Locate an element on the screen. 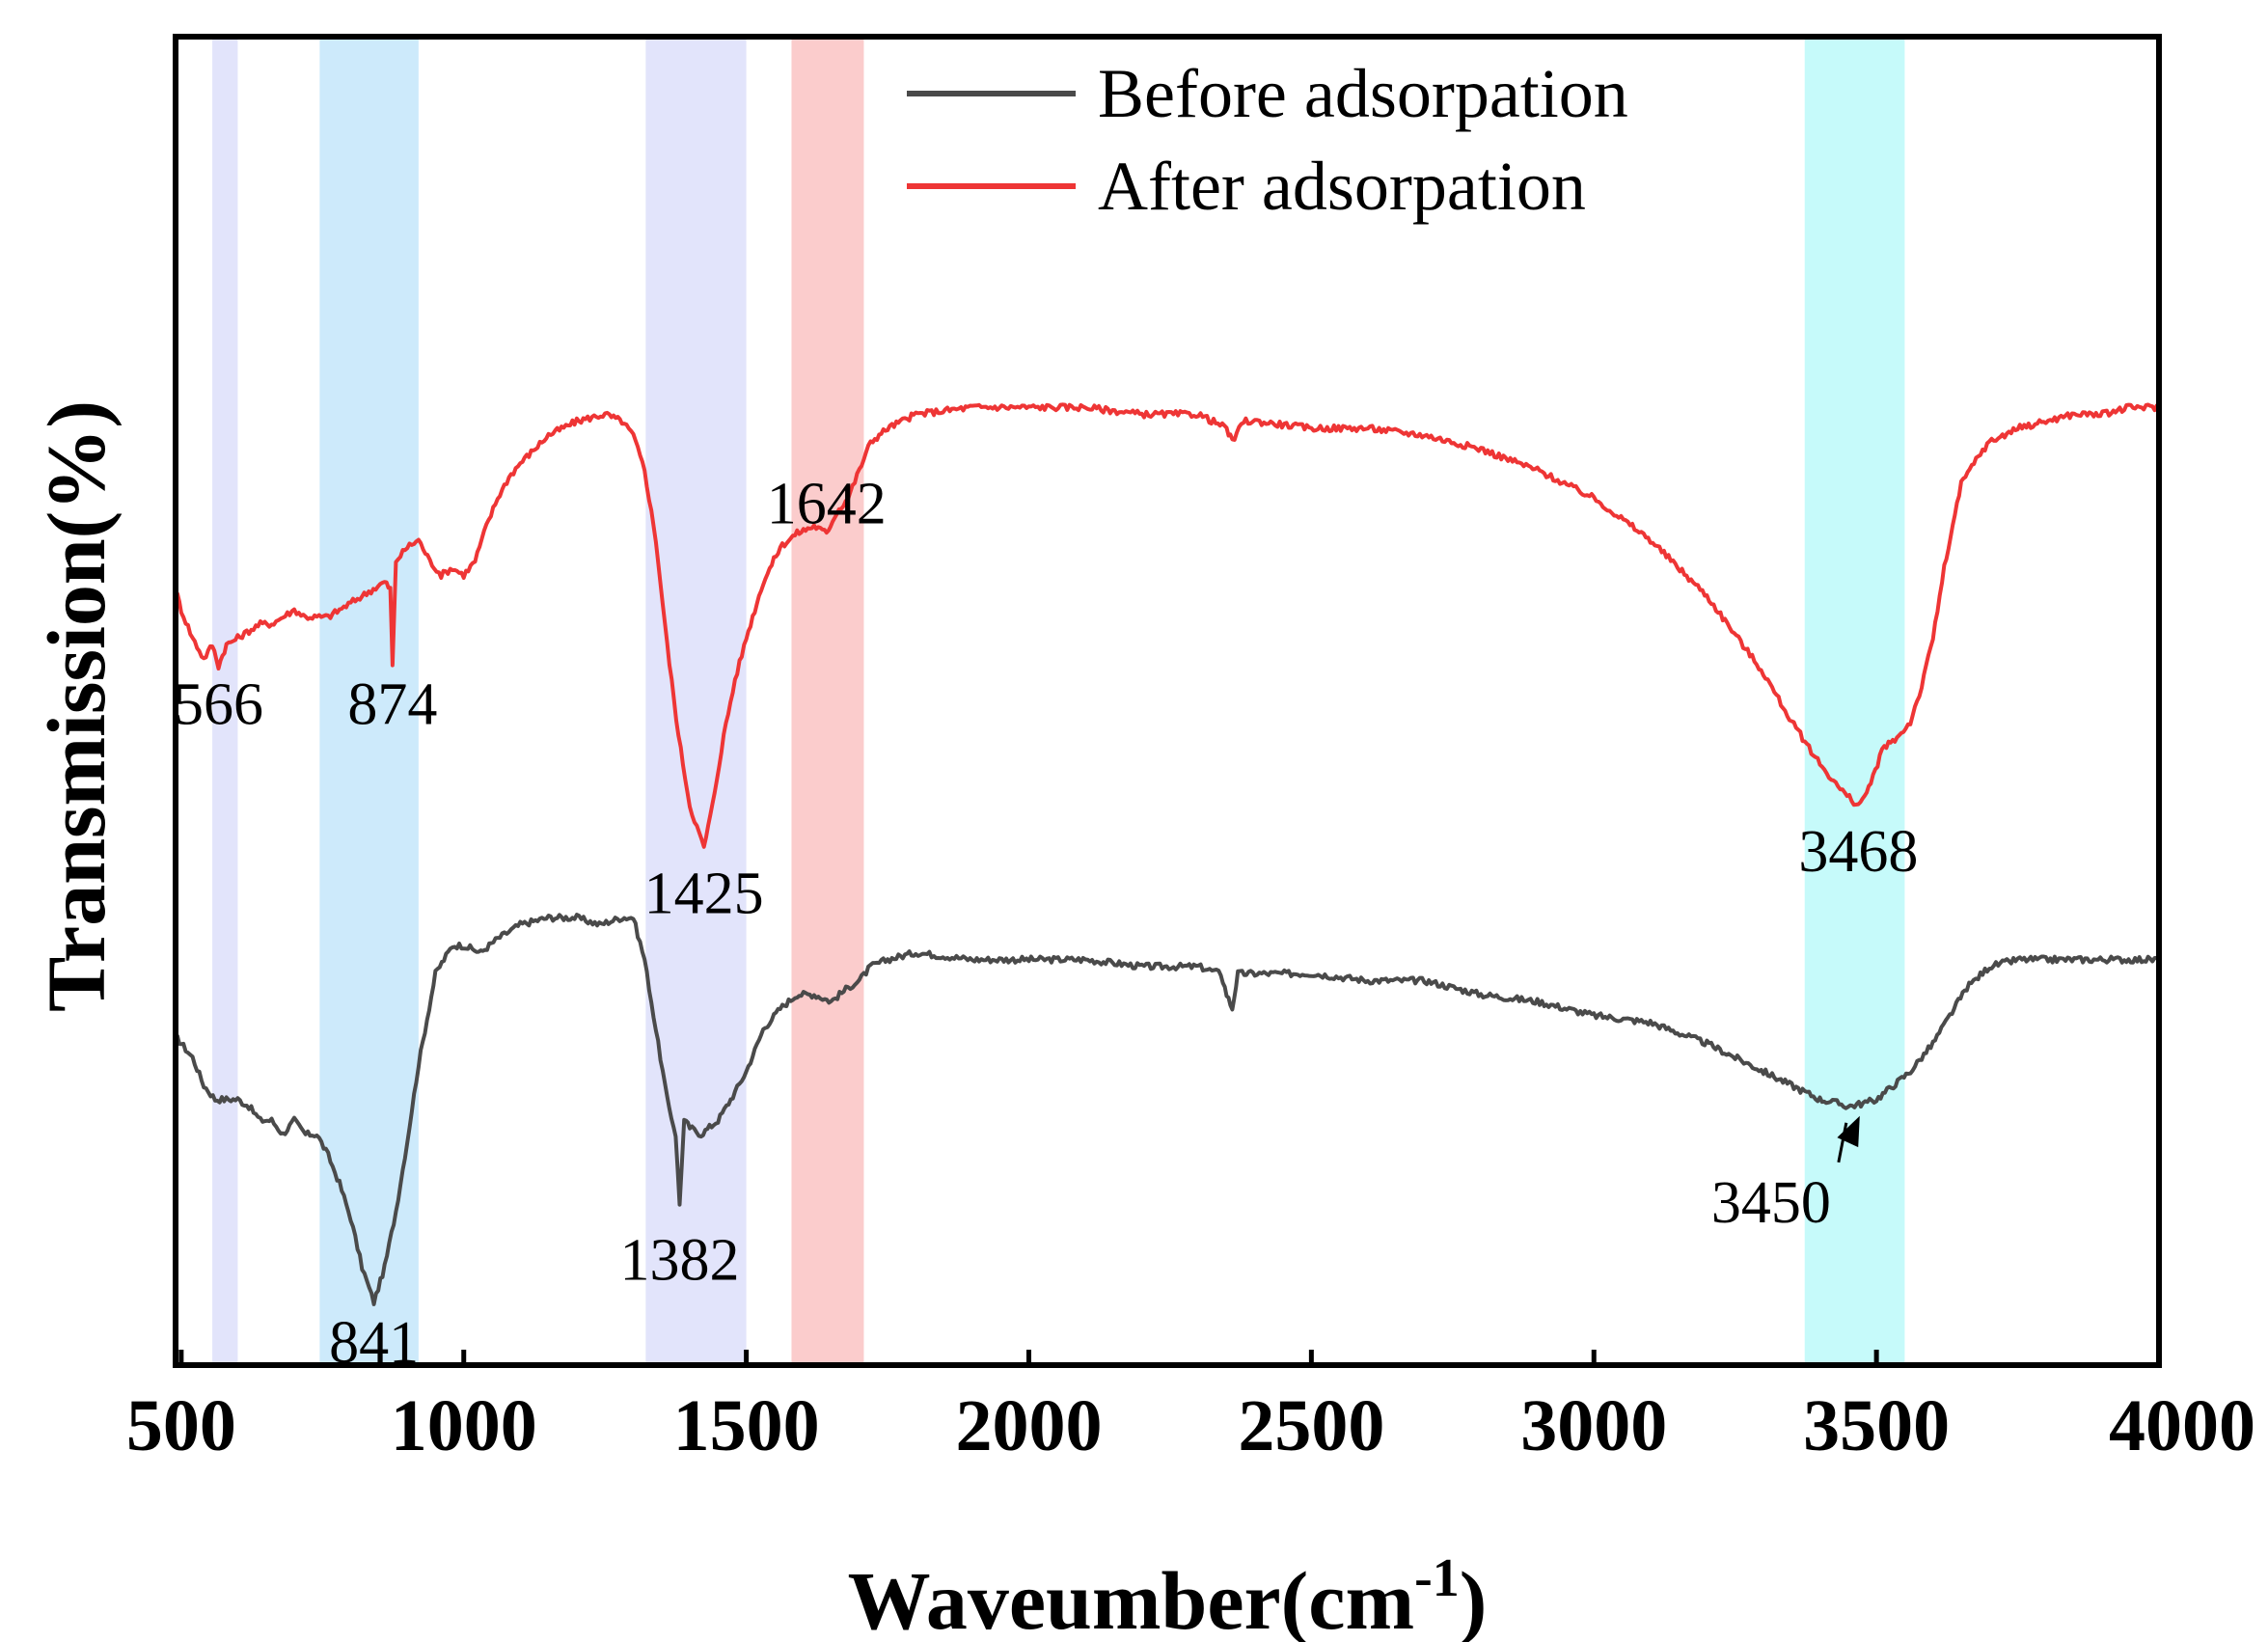  y-axis-title: Transmission(%) is located at coordinates (76, 706).